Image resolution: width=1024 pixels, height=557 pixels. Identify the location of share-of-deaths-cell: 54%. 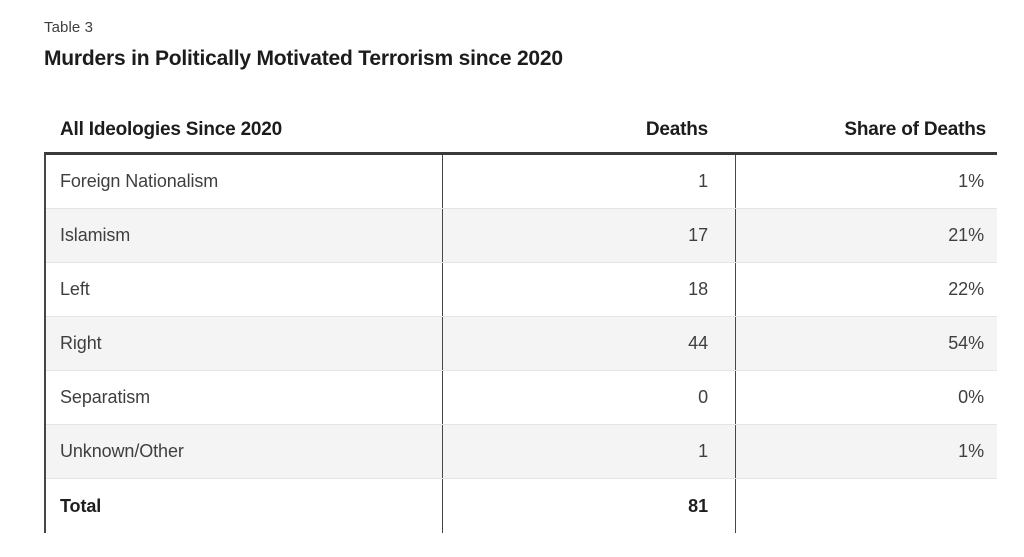
(866, 343).